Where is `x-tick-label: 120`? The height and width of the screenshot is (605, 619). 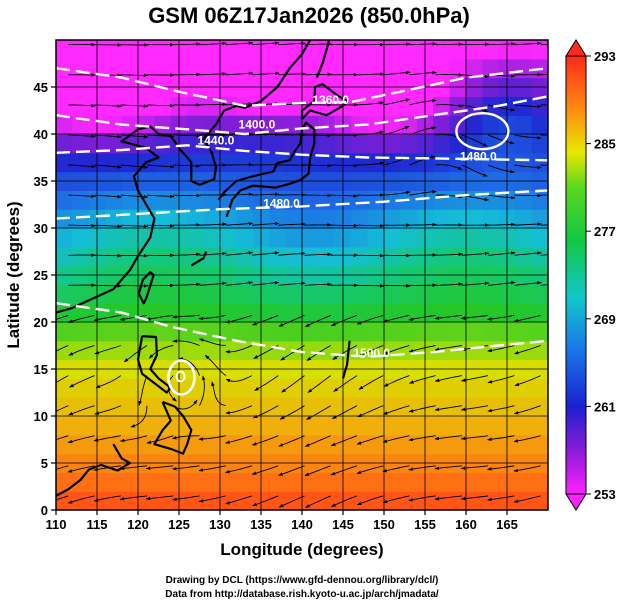 x-tick-label: 120 is located at coordinates (138, 524).